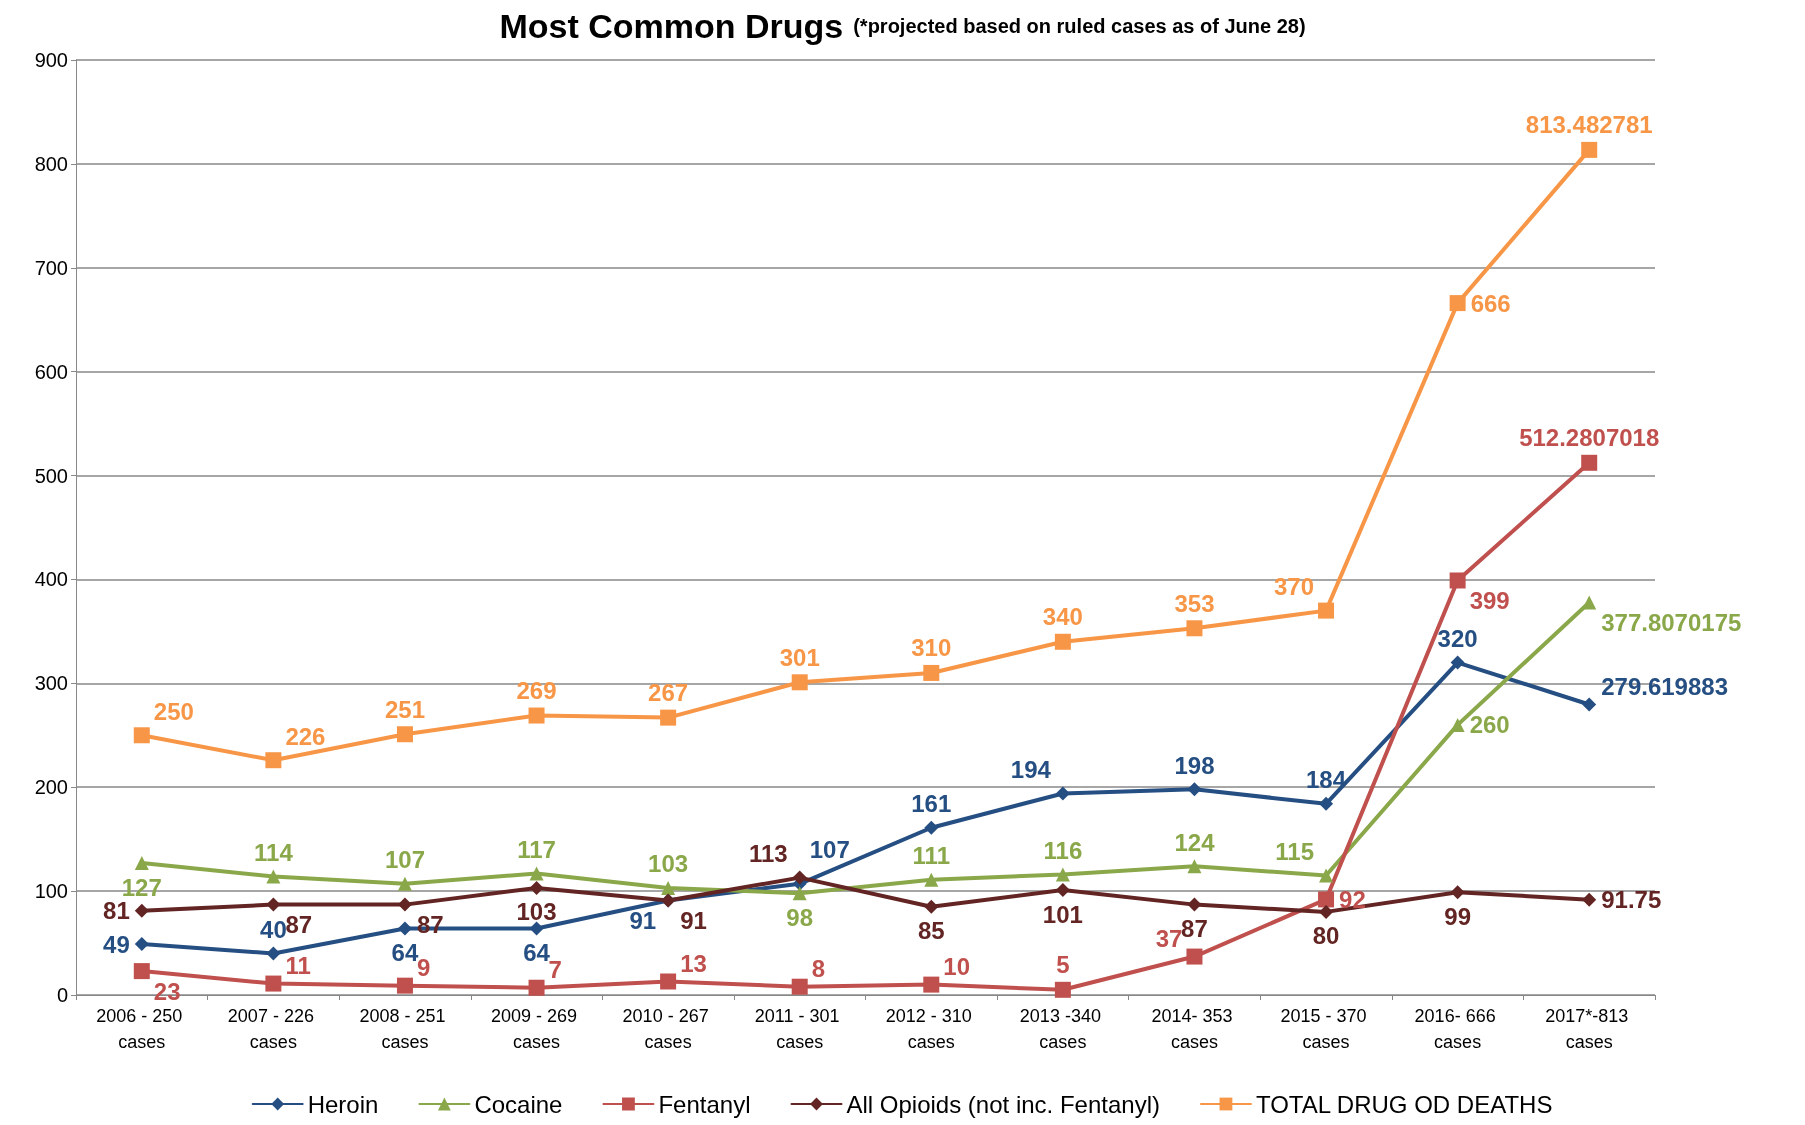  Describe the element at coordinates (116, 944) in the screenshot. I see `data-label: 49` at that location.